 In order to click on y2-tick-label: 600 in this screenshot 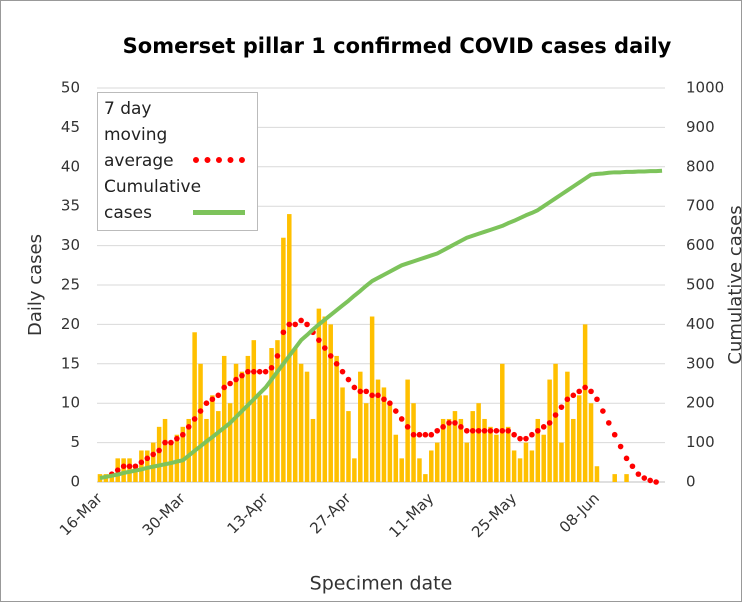, I will do `click(700, 245)`.